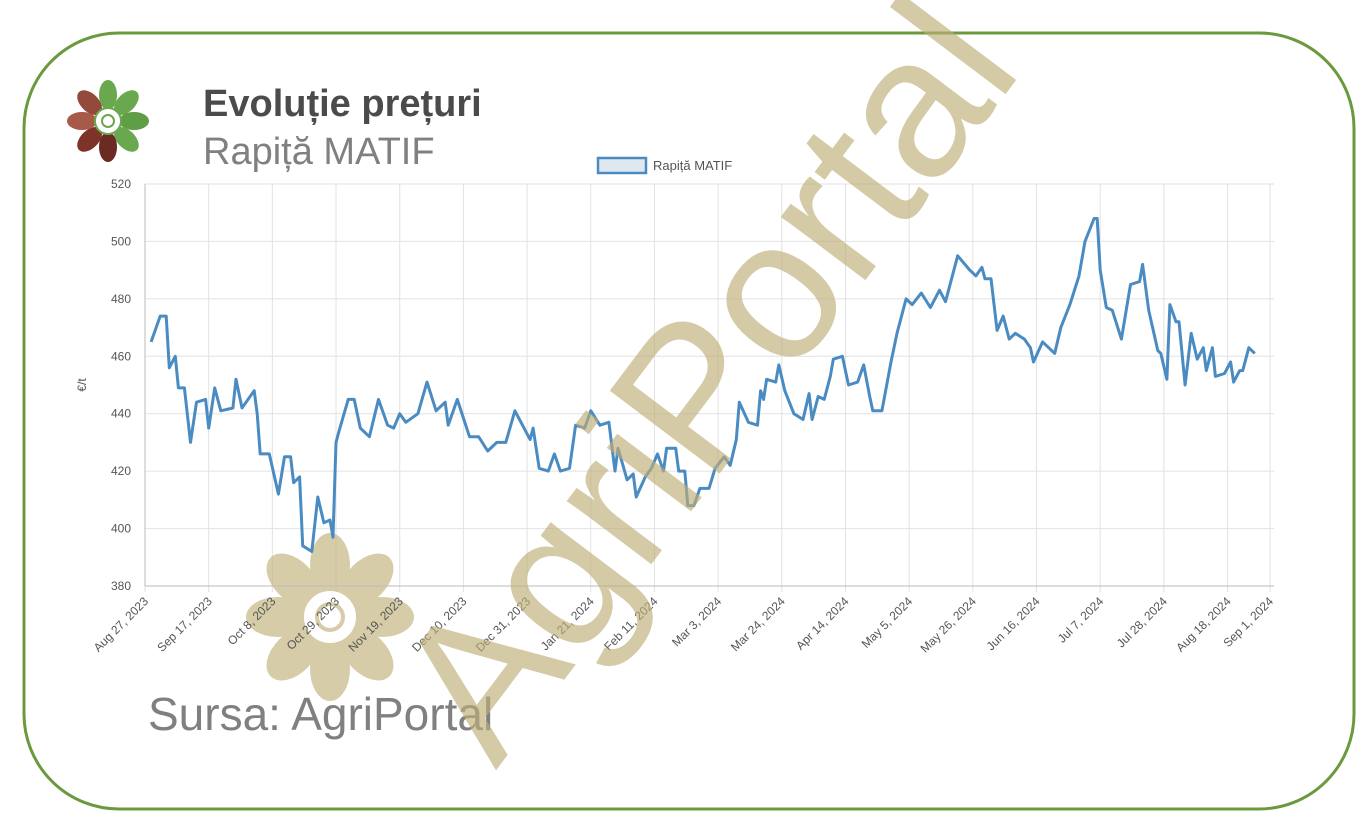 This screenshot has height=830, width=1363. What do you see at coordinates (342, 104) in the screenshot?
I see `chart-title: Evoluție prețuri` at bounding box center [342, 104].